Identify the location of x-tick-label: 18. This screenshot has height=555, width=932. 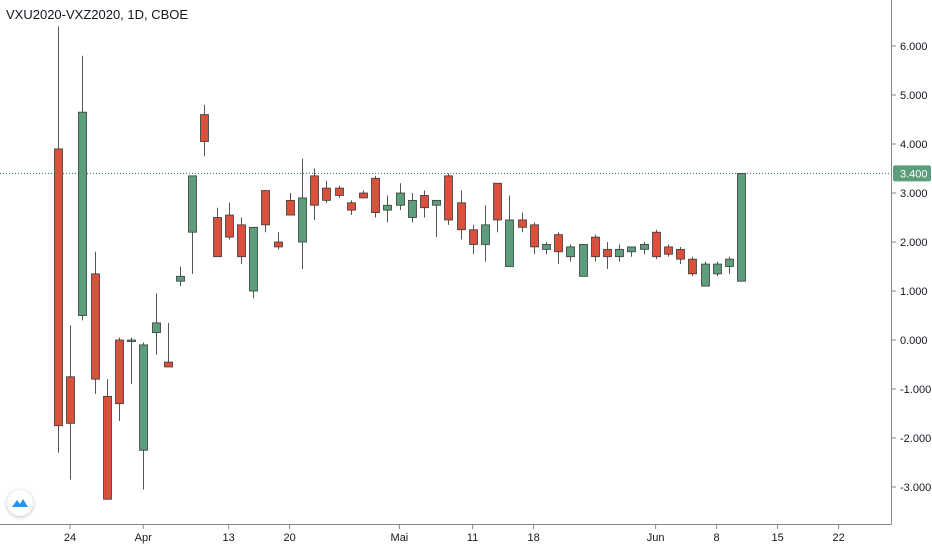
(533, 538).